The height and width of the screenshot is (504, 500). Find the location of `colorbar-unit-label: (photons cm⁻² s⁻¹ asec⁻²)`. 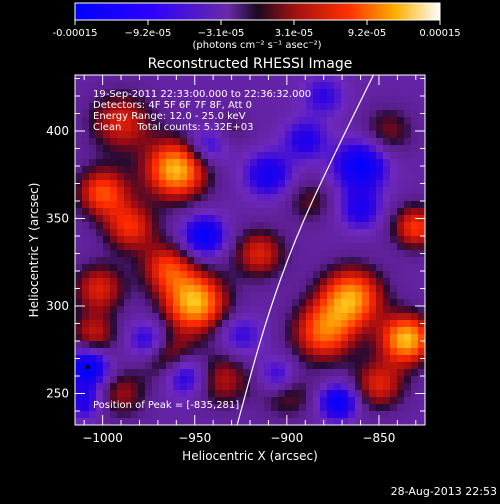

colorbar-unit-label: (photons cm⁻² s⁻¹ asec⁻²) is located at coordinates (256, 45).